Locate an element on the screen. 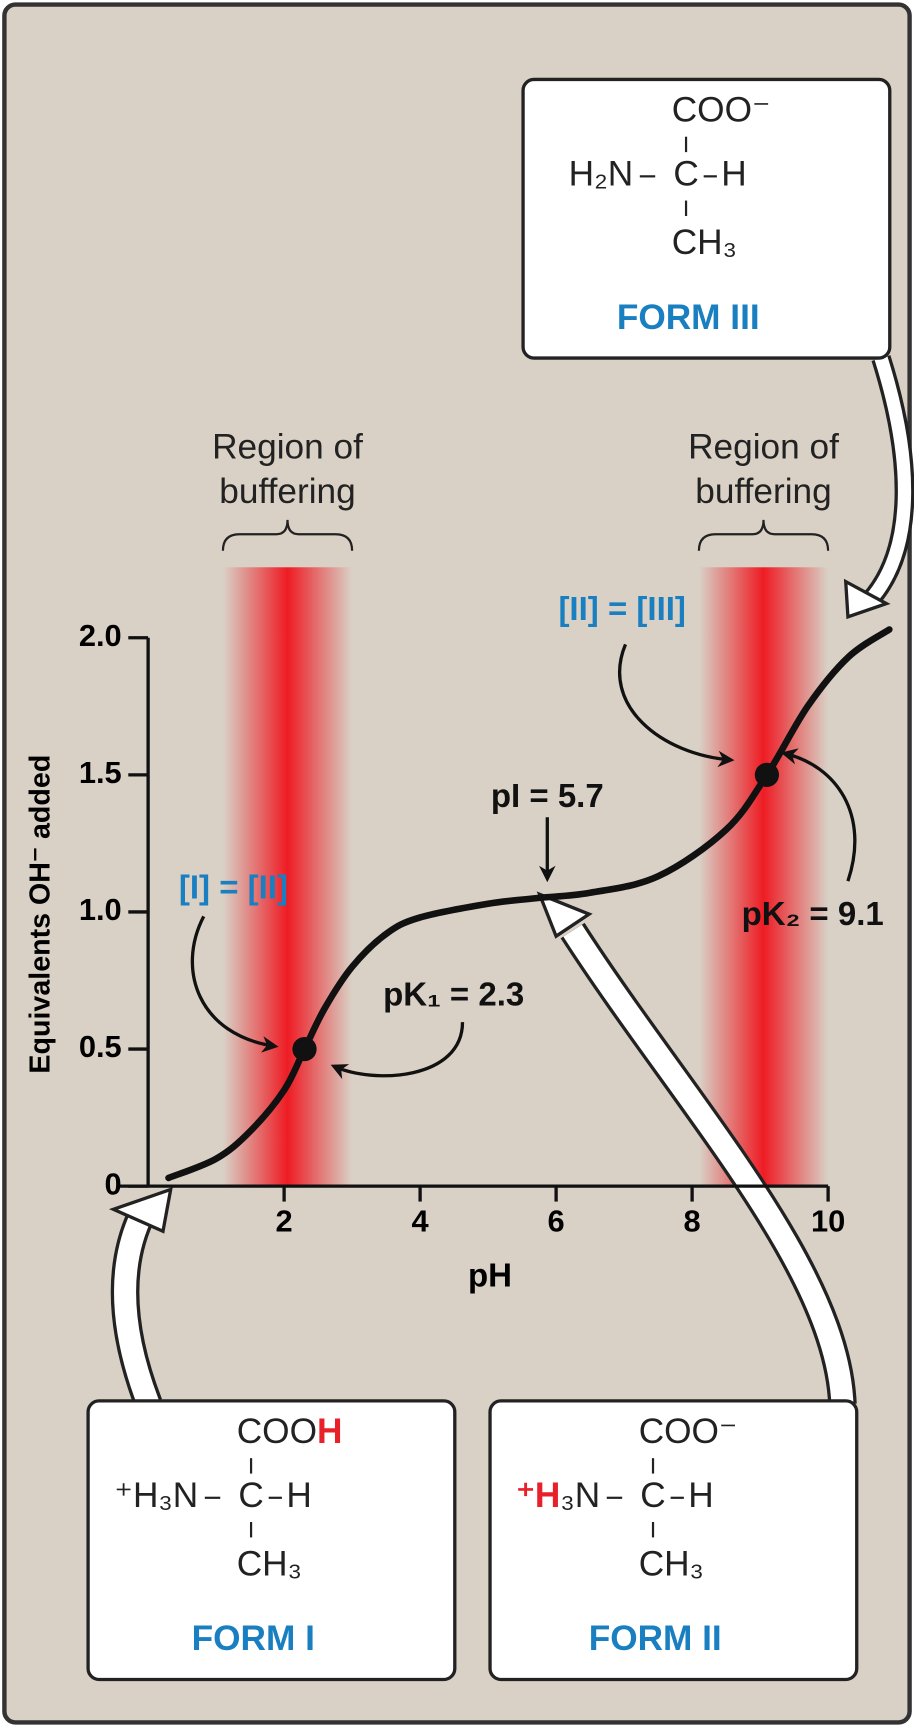  form-box: COO⁻ ⁺H₃N C H CH₃ FORM II is located at coordinates (673, 1540).